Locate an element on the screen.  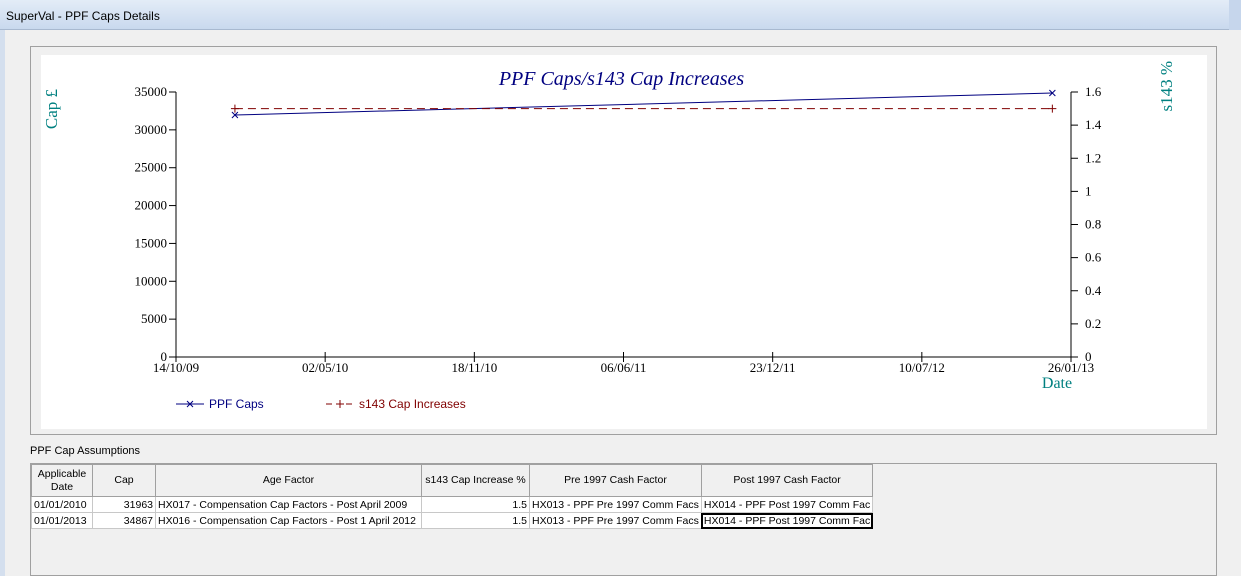
y2-tick-label: 1.2 is located at coordinates (1093, 157).